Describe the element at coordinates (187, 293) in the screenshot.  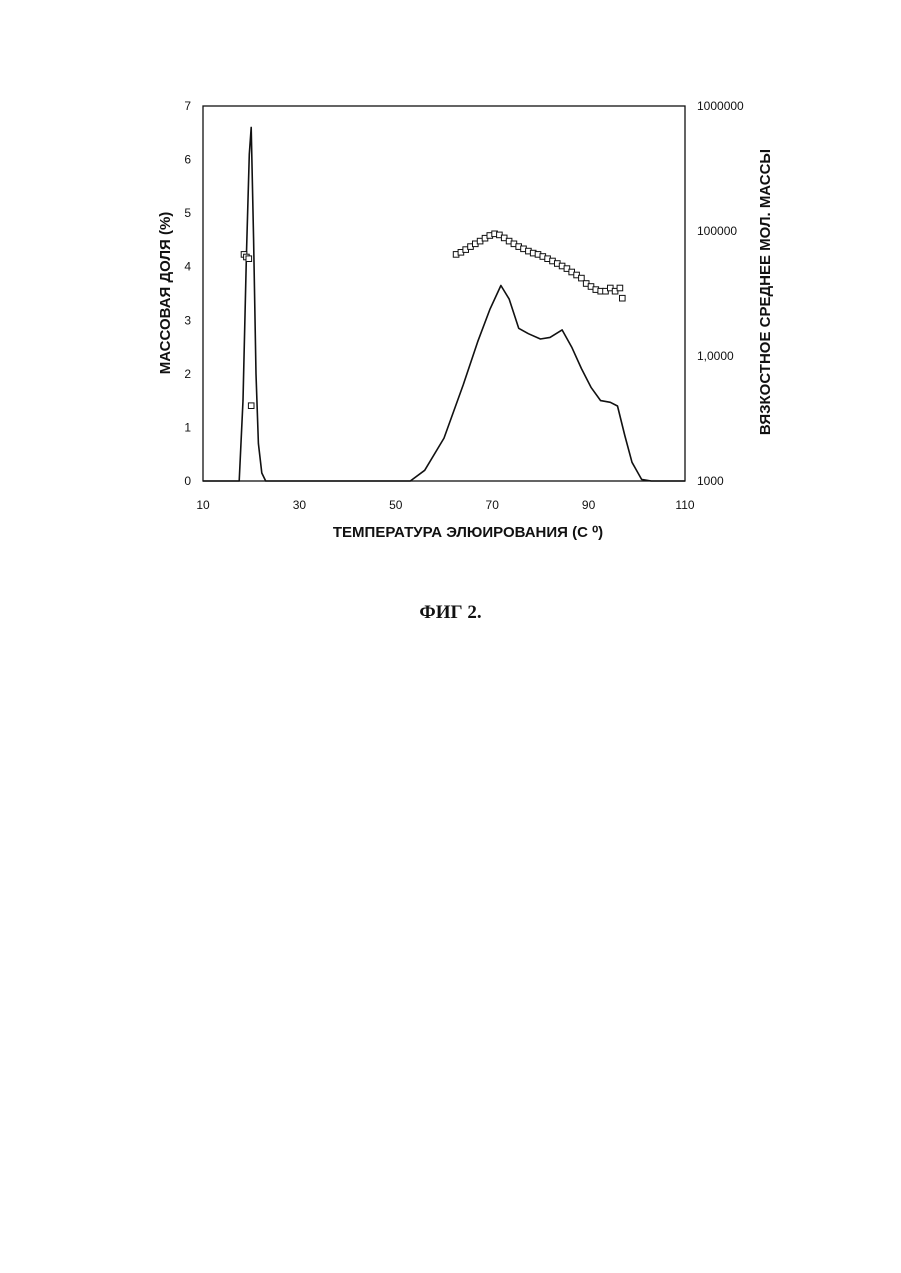
I see `y-axis-ticks: 0 1 2 3 4 5 6 7` at that location.